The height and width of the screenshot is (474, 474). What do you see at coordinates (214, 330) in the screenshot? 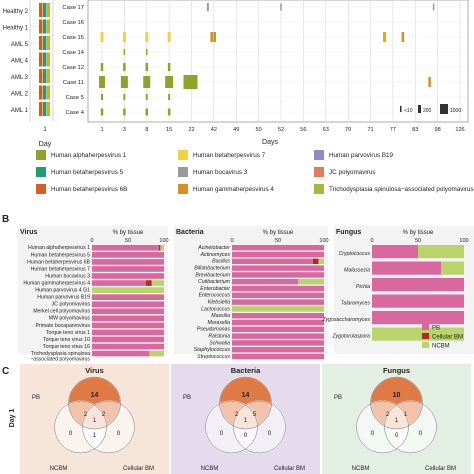
I see `bacteria-row-label: Pseudomonas` at bounding box center [214, 330].